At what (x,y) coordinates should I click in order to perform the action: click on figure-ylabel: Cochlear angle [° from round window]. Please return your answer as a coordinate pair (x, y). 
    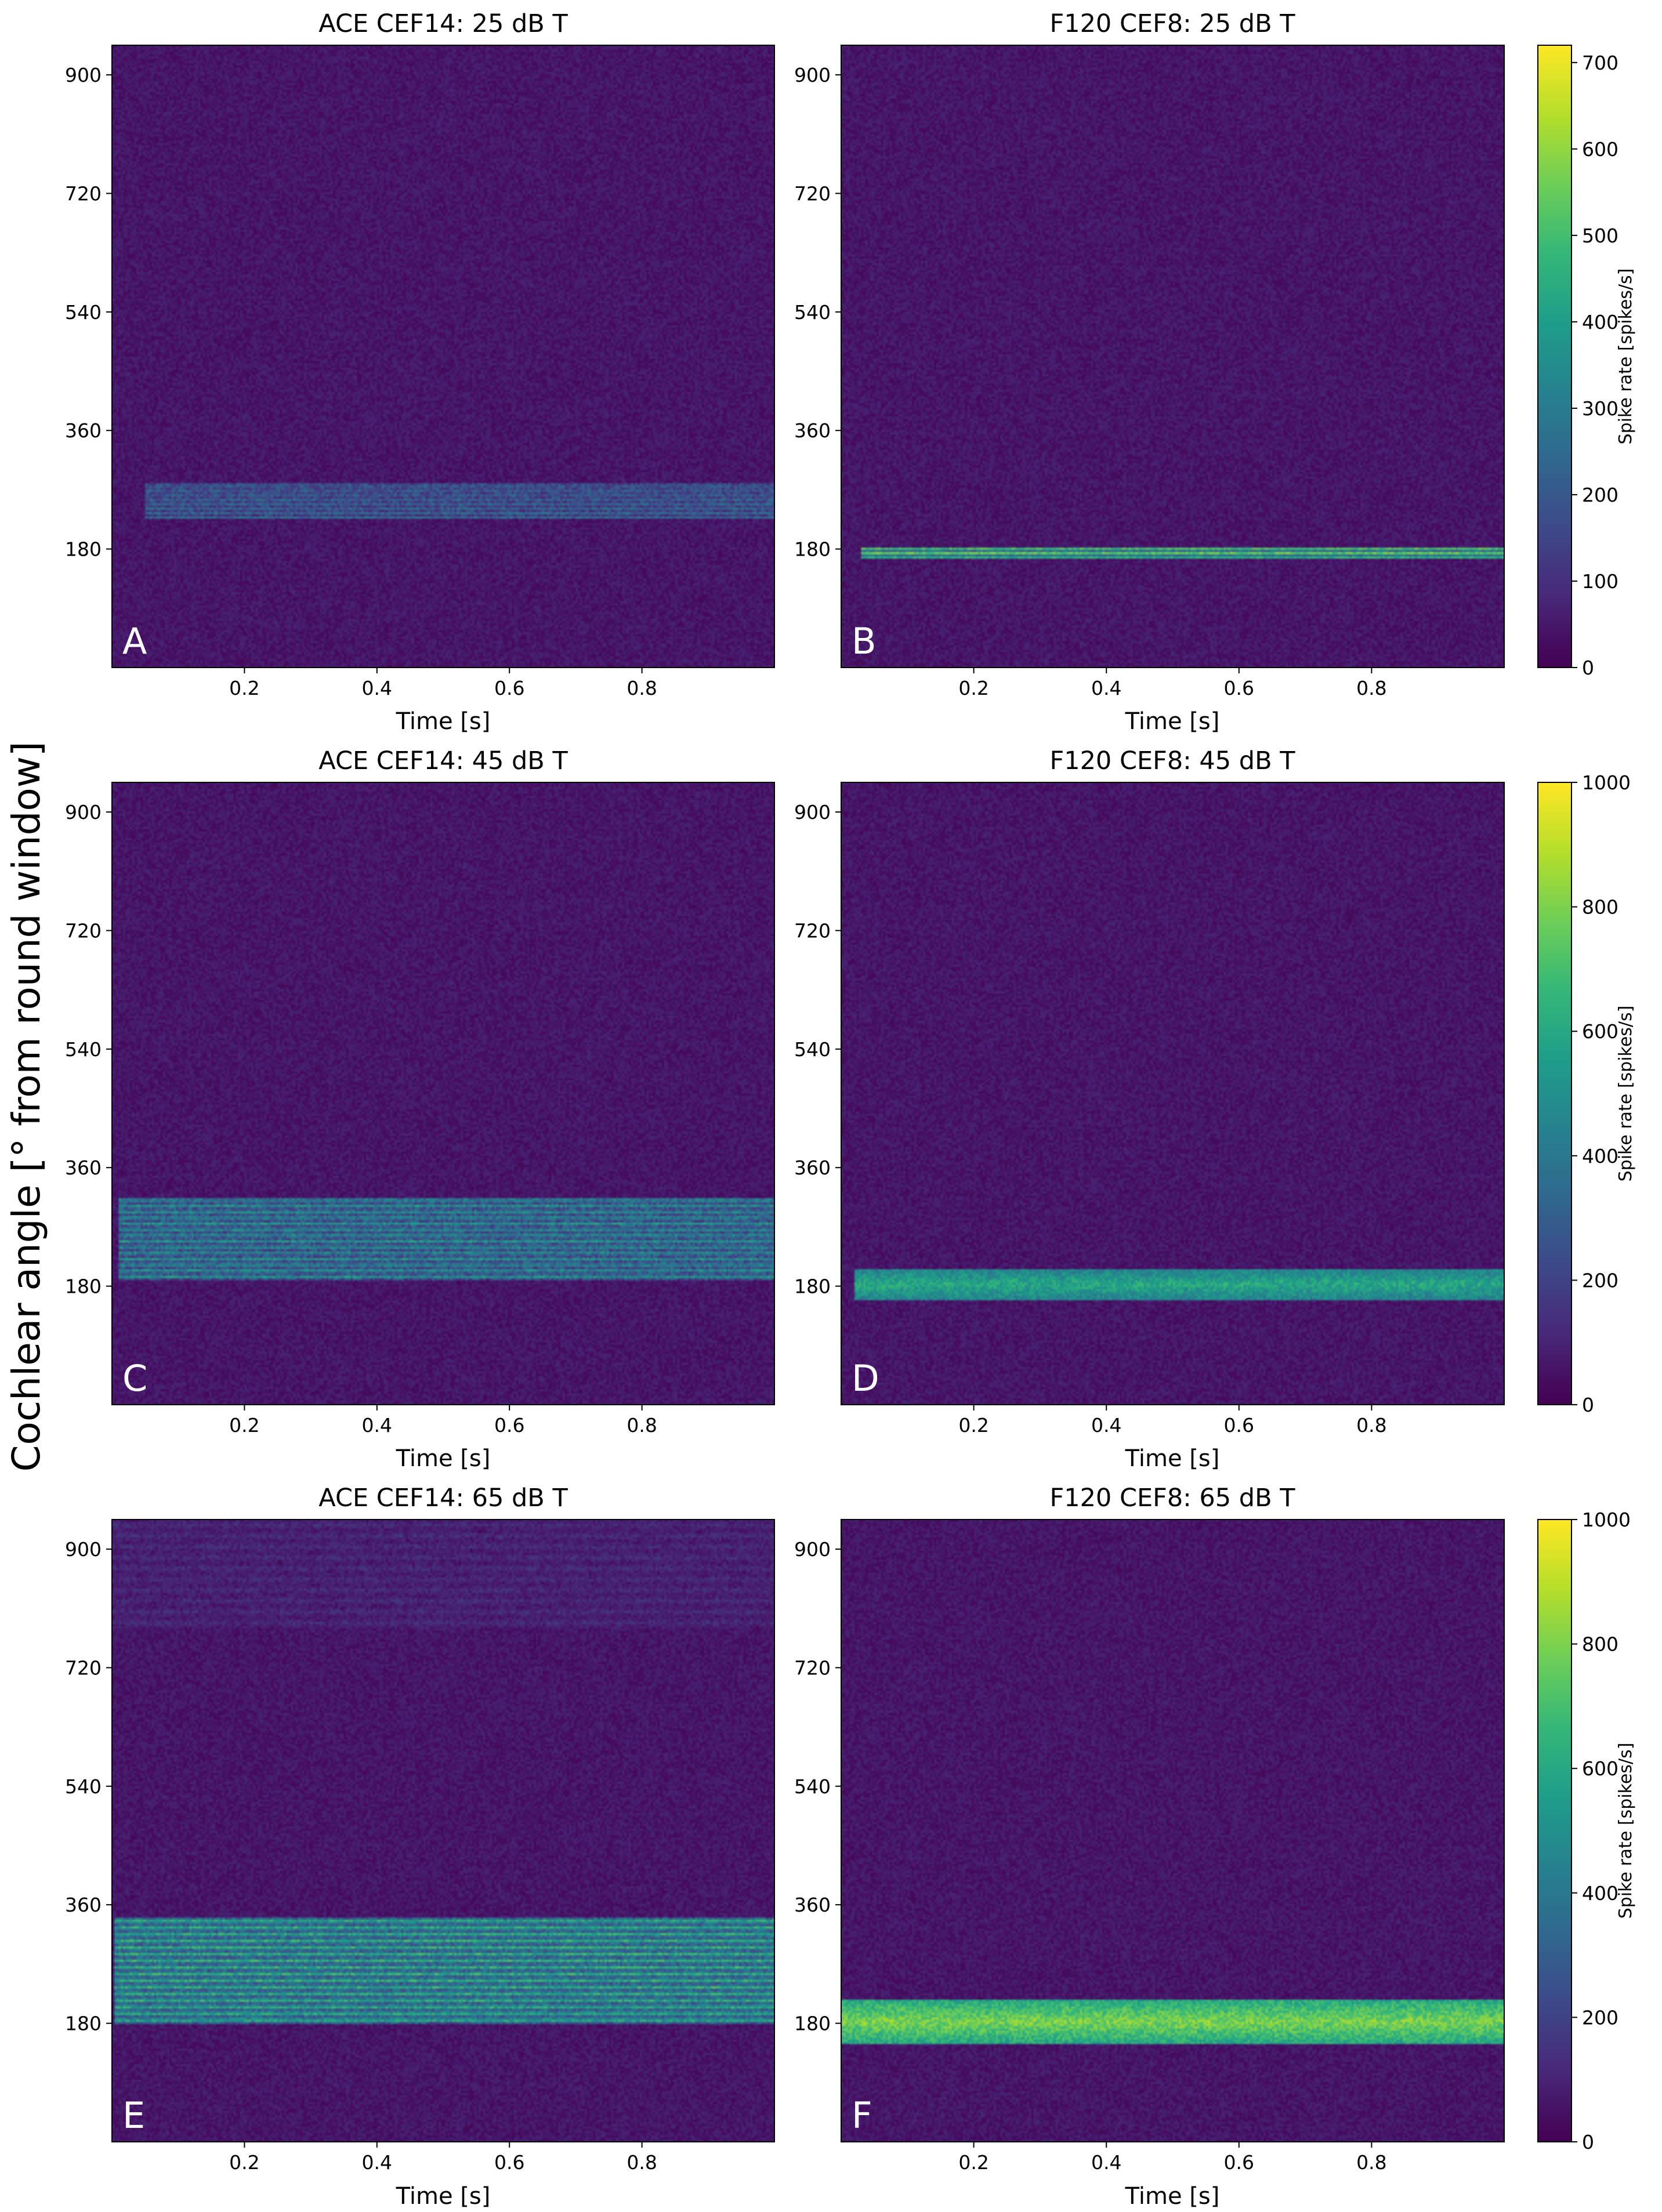
    Looking at the image, I should click on (26, 1106).